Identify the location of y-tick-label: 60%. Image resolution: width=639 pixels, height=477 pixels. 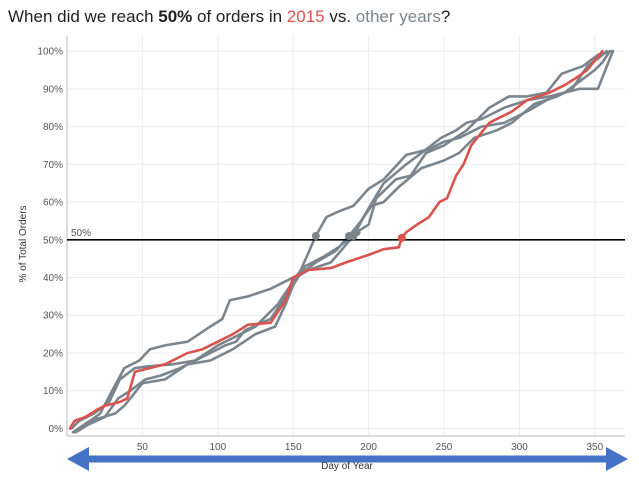
(53, 203).